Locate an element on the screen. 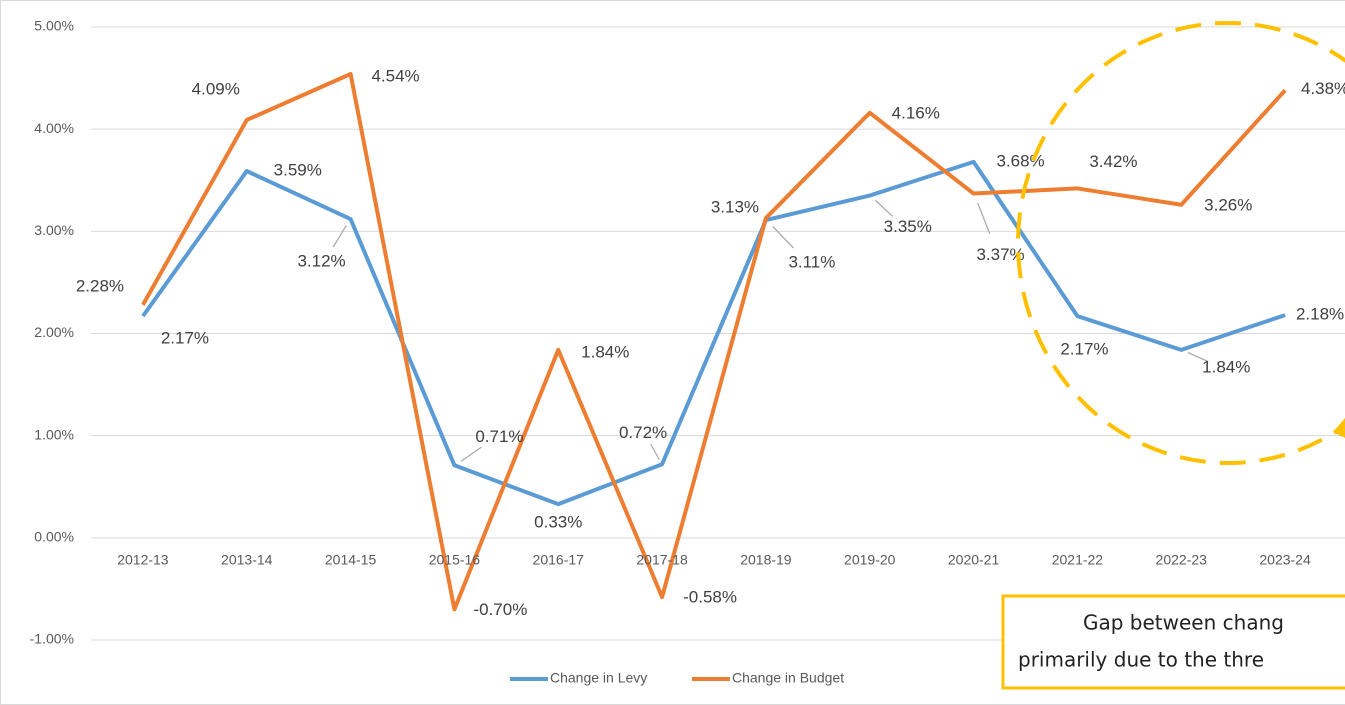  data-label: 3.68% is located at coordinates (1020, 160).